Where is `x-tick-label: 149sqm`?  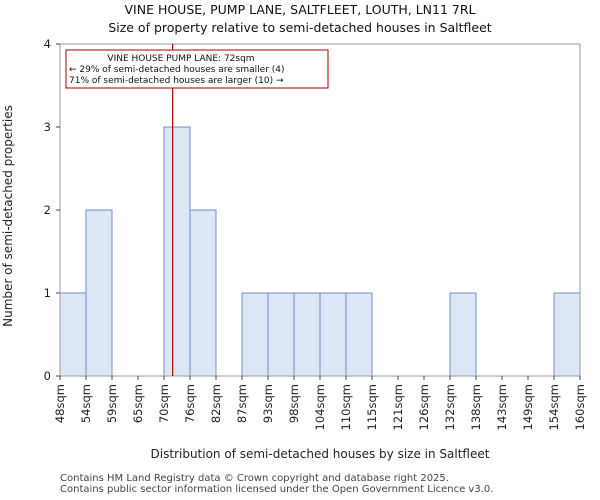 x-tick-label: 149sqm is located at coordinates (528, 407).